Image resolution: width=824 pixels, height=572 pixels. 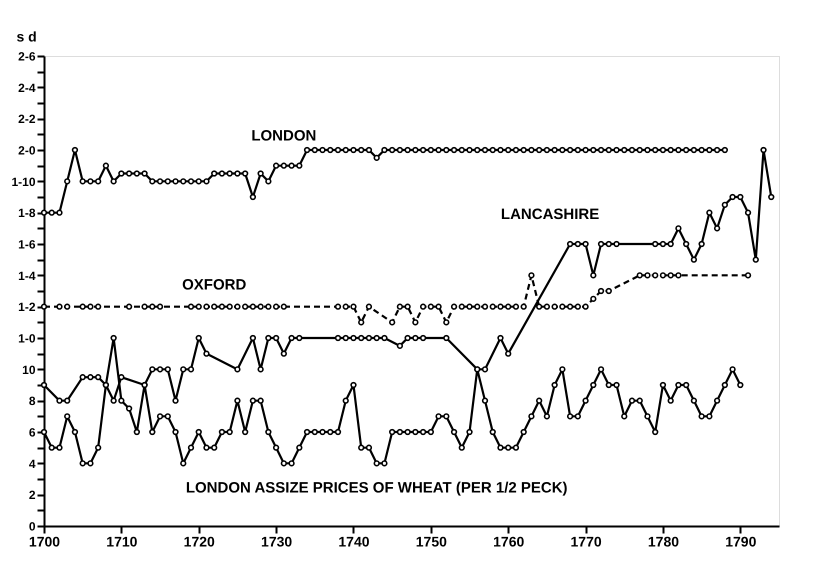 I want to click on y-tick-label: 1-8, so click(x=27, y=213).